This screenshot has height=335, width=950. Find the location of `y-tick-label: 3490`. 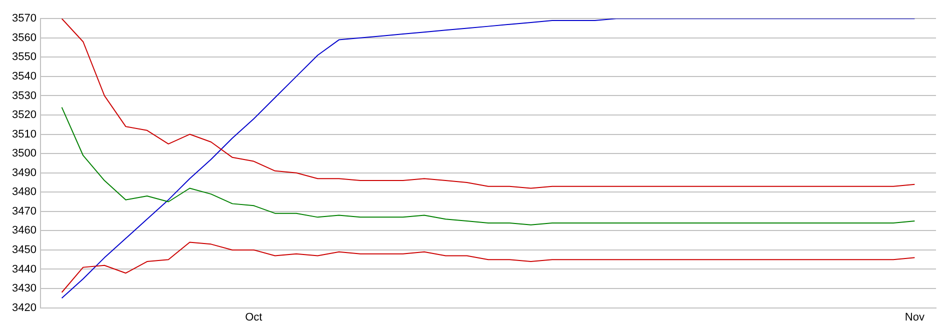

y-tick-label: 3490 is located at coordinates (24, 172).